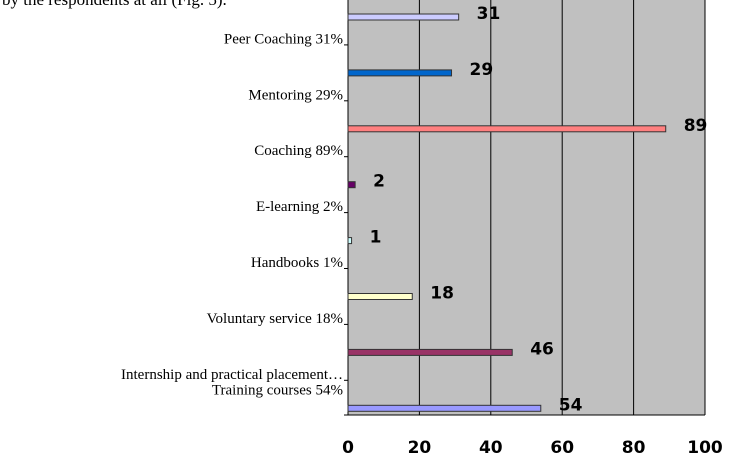  I want to click on value-label: 89, so click(696, 126).